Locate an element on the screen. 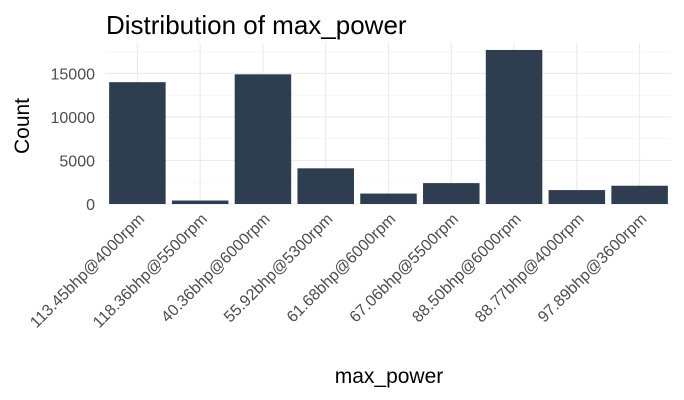 Image resolution: width=684 pixels, height=400 pixels. y-axis-title: Count is located at coordinates (22, 126).